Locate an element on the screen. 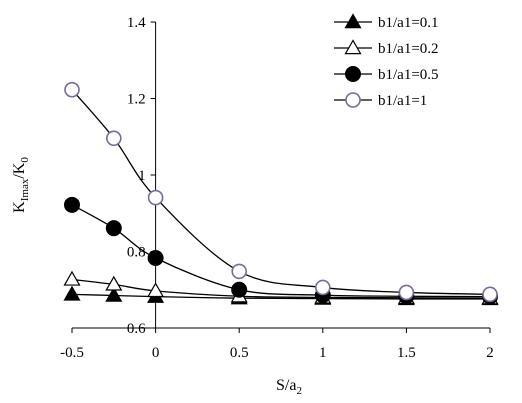 This screenshot has width=522, height=403. legend-item: b1/a1=1 is located at coordinates (380, 100).